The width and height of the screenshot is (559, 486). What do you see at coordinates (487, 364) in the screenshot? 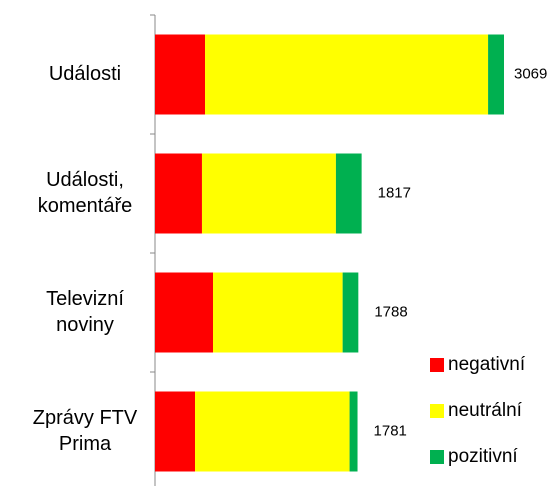
I see `legend-label: negativní` at bounding box center [487, 364].